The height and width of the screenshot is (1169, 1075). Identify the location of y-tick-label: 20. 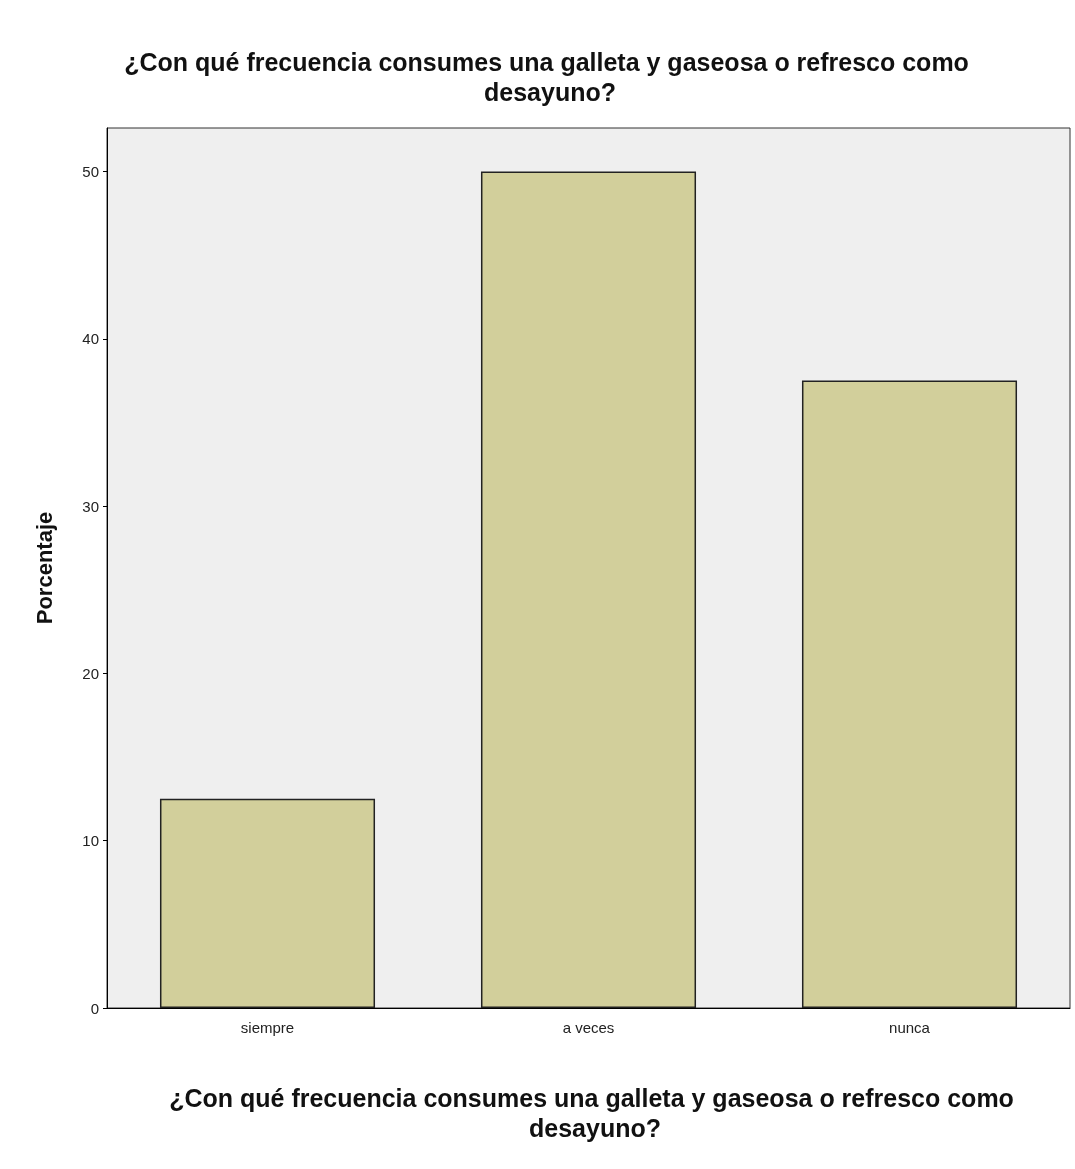
(90, 673).